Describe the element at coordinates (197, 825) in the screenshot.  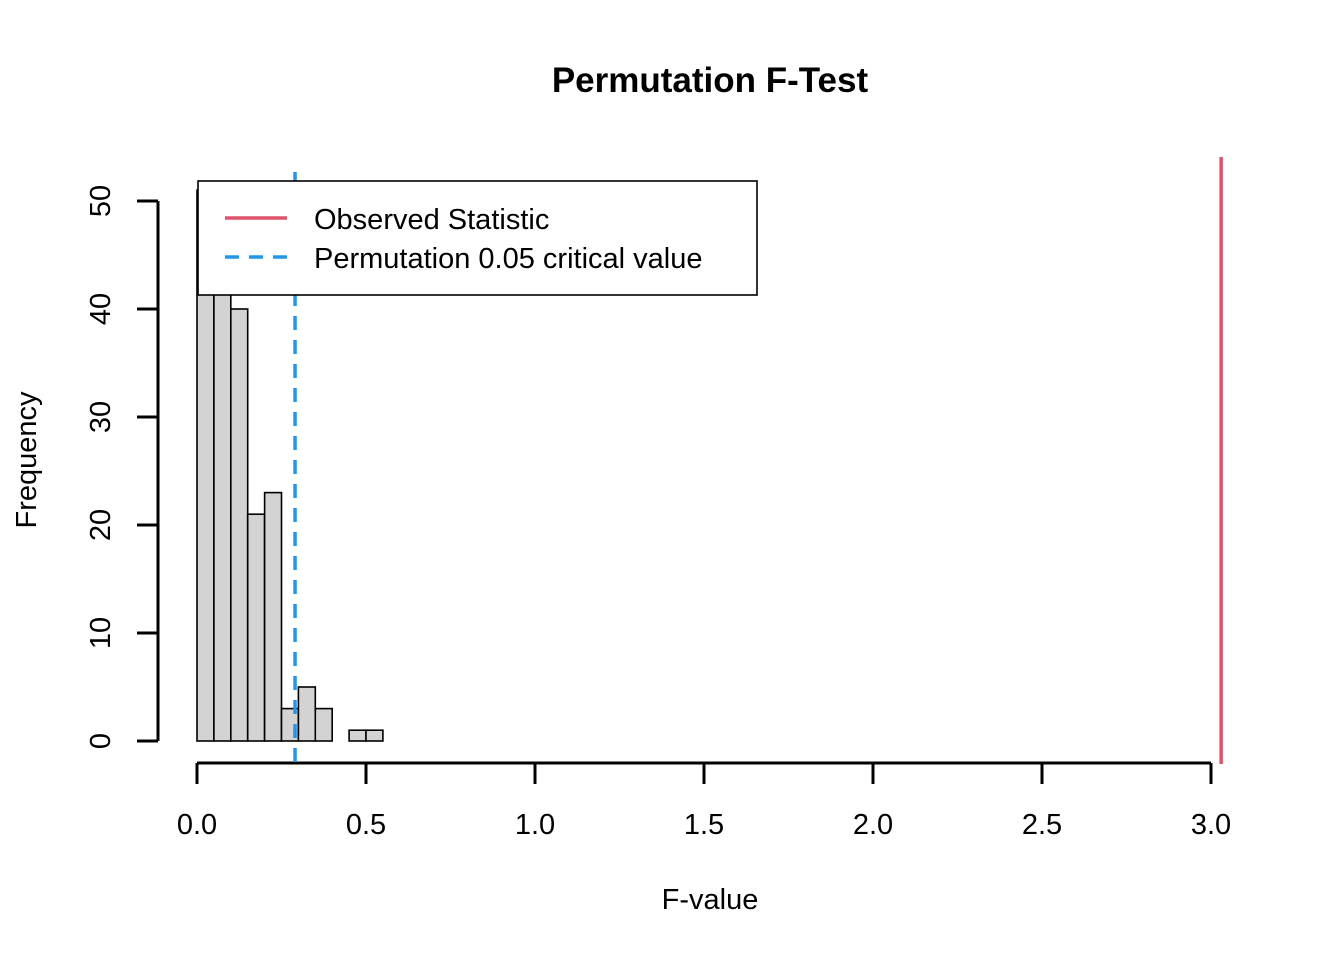
I see `x-tick-label: 0.0` at that location.